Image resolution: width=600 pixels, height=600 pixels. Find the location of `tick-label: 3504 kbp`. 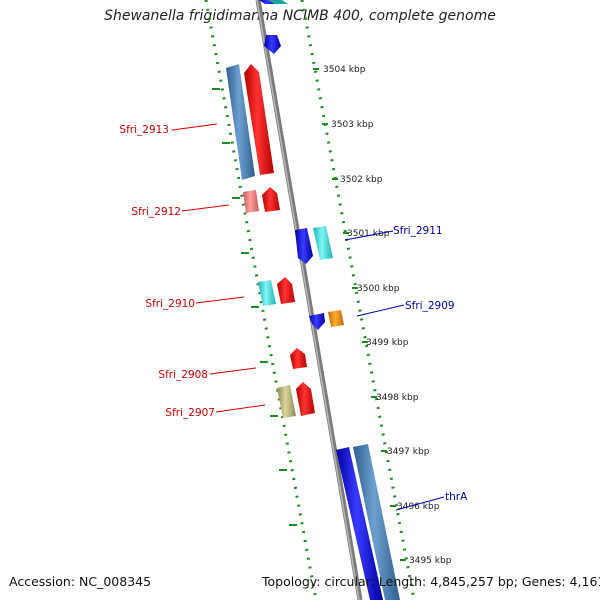

tick-label: 3504 kbp is located at coordinates (344, 70).